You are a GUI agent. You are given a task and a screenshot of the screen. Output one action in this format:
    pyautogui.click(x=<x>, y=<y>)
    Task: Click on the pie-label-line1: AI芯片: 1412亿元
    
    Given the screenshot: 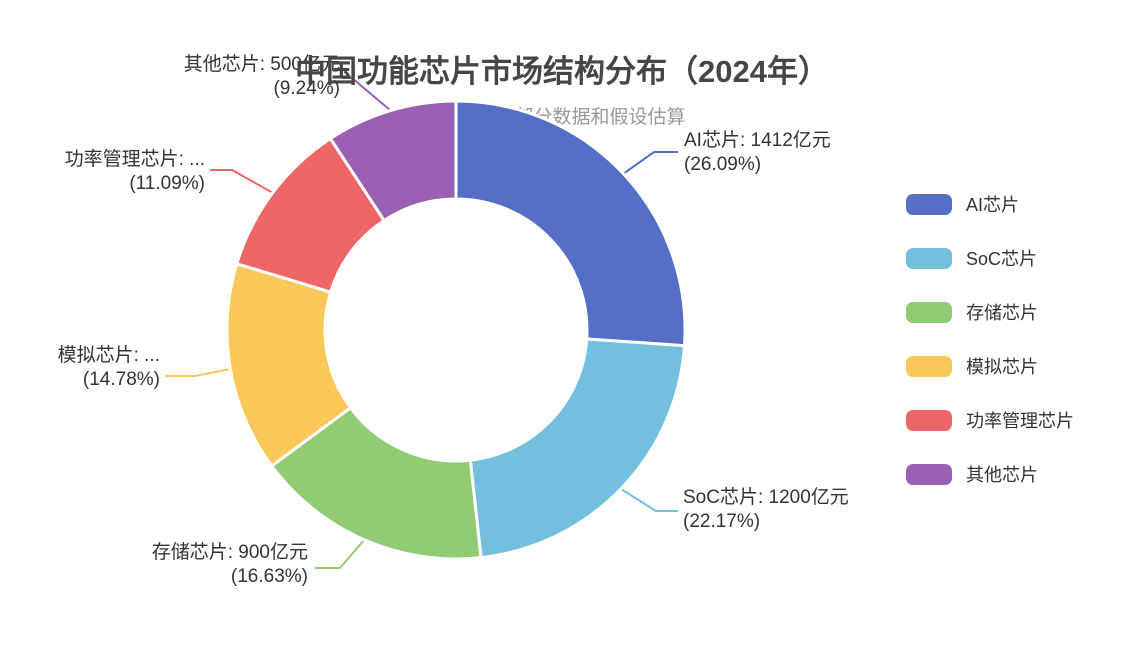 What is the action you would take?
    pyautogui.click(x=757, y=140)
    